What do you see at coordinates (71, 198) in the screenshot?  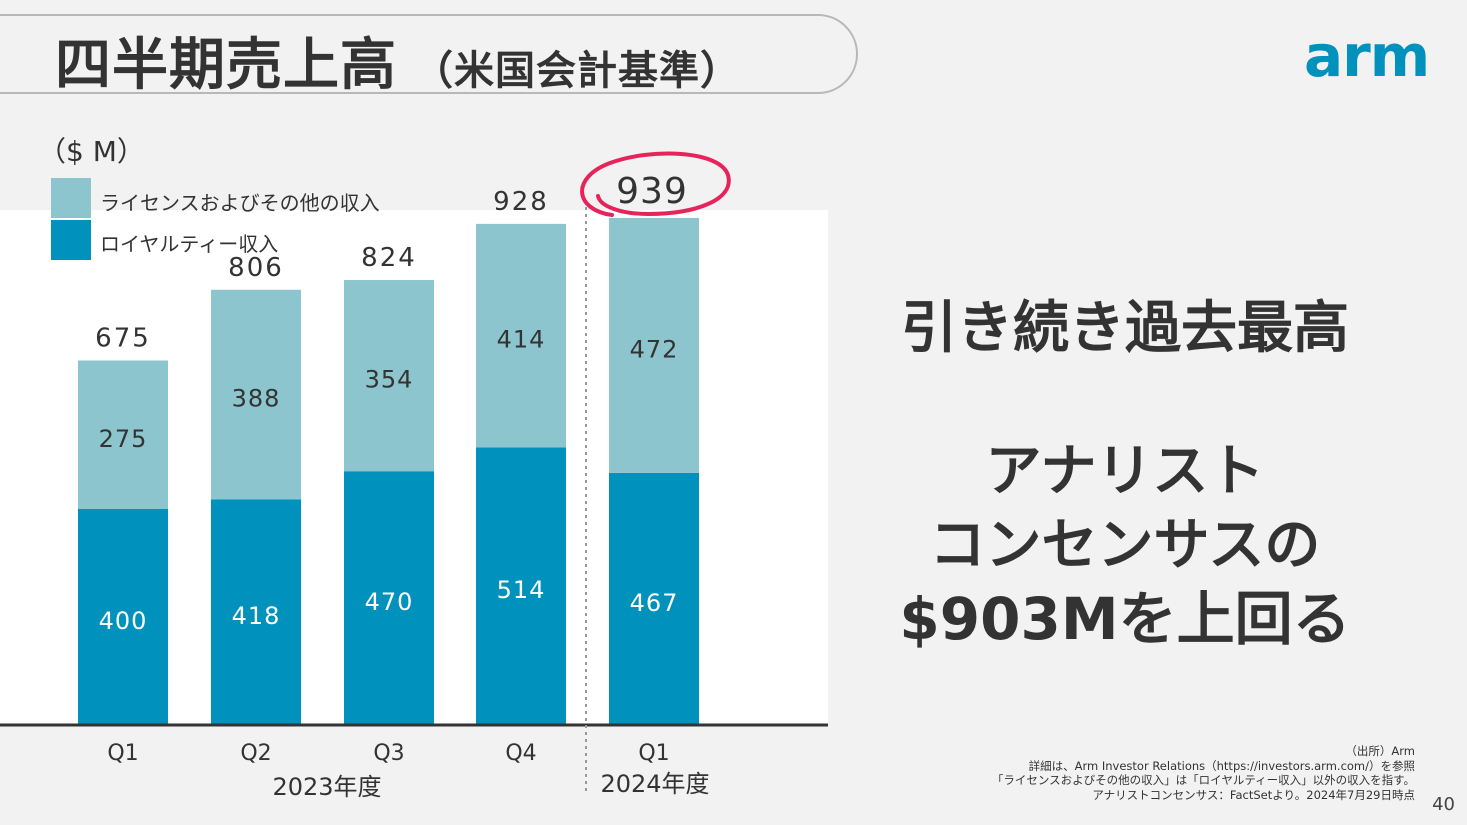 I see `legend-swatch-license` at bounding box center [71, 198].